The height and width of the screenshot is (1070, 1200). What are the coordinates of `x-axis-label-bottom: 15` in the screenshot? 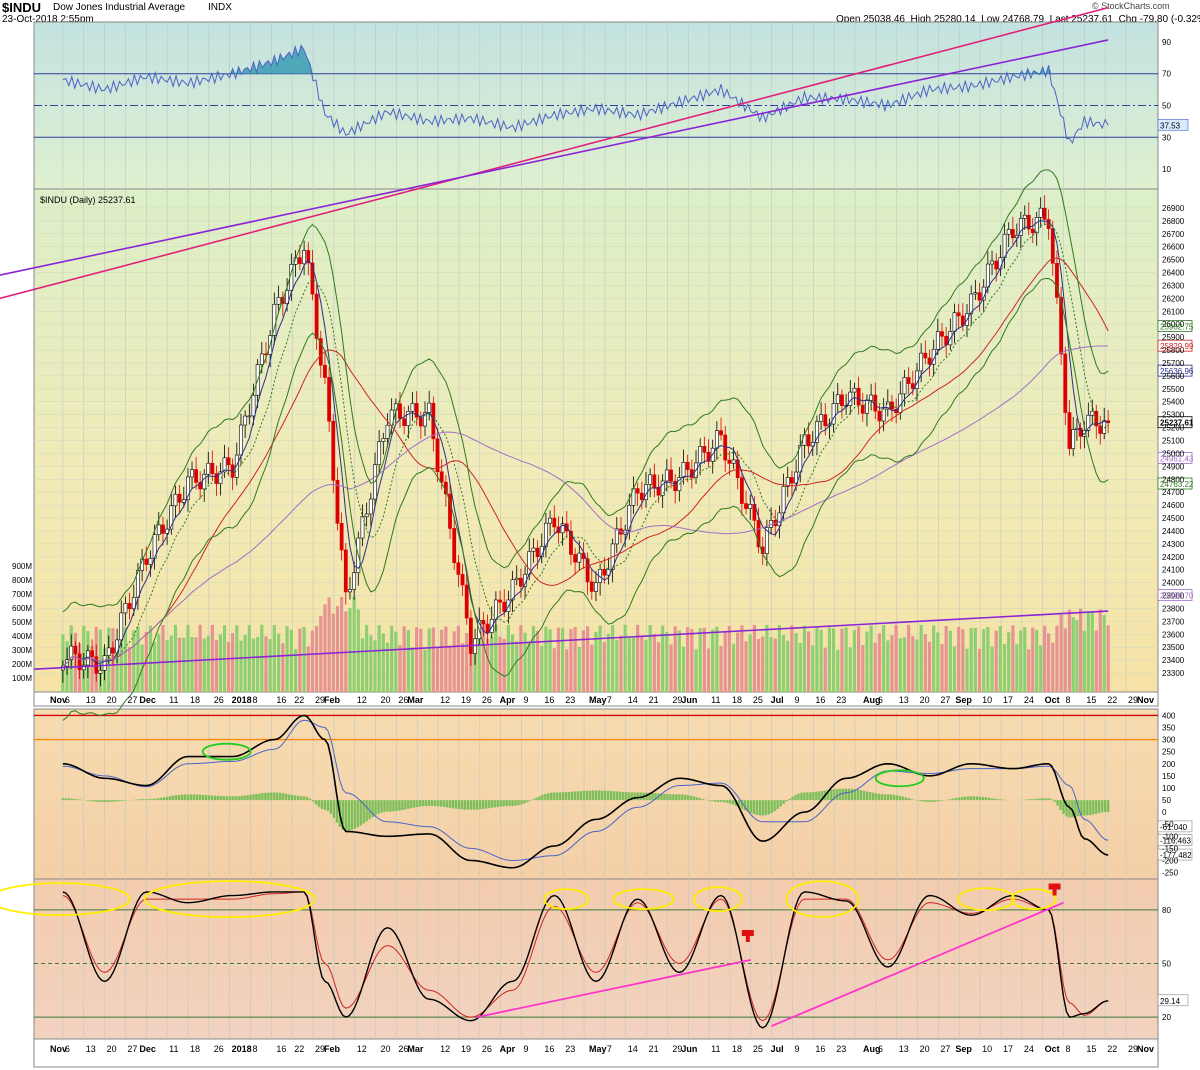 It's located at (1091, 1049).